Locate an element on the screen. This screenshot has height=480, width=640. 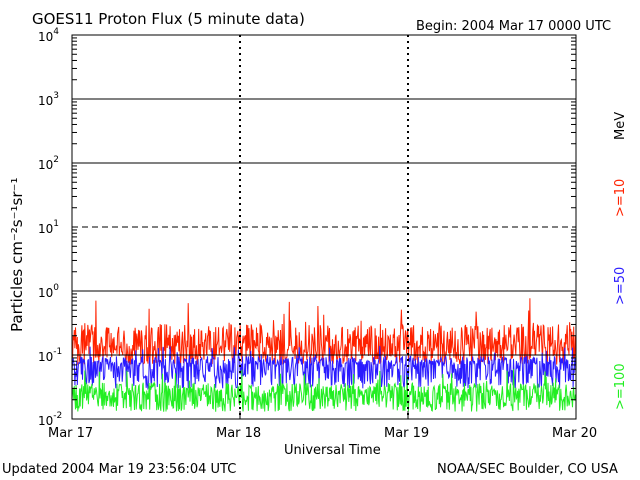
x-tick-label: Mar 17 is located at coordinates (70, 433).